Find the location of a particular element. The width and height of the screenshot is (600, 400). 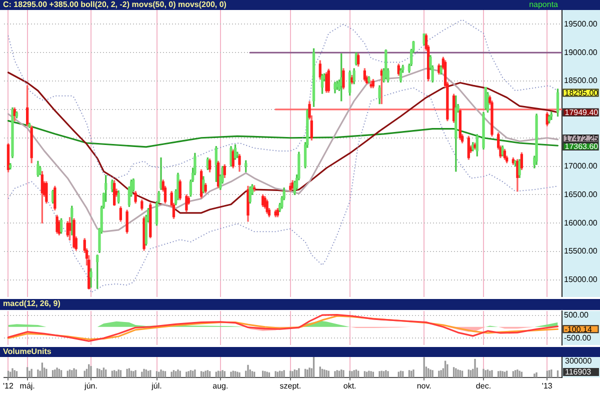

y-tick-label: 500.00 is located at coordinates (577, 315).